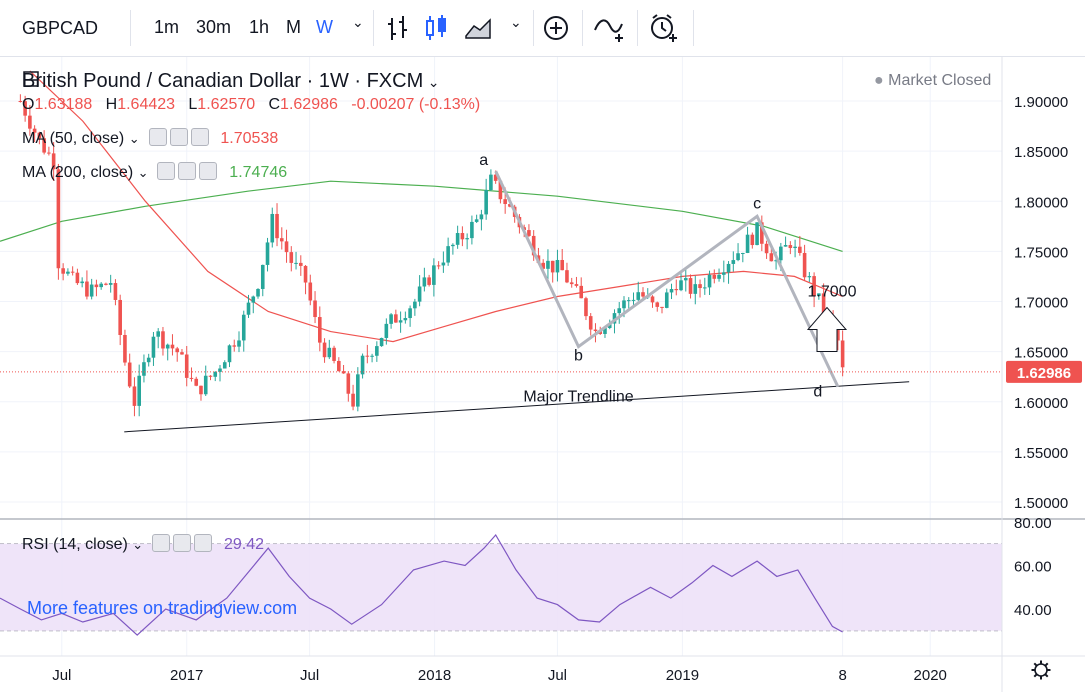 Image resolution: width=1085 pixels, height=692 pixels. What do you see at coordinates (433, 82) in the screenshot?
I see `title-chevron-down-icon: ⌄` at bounding box center [433, 82].